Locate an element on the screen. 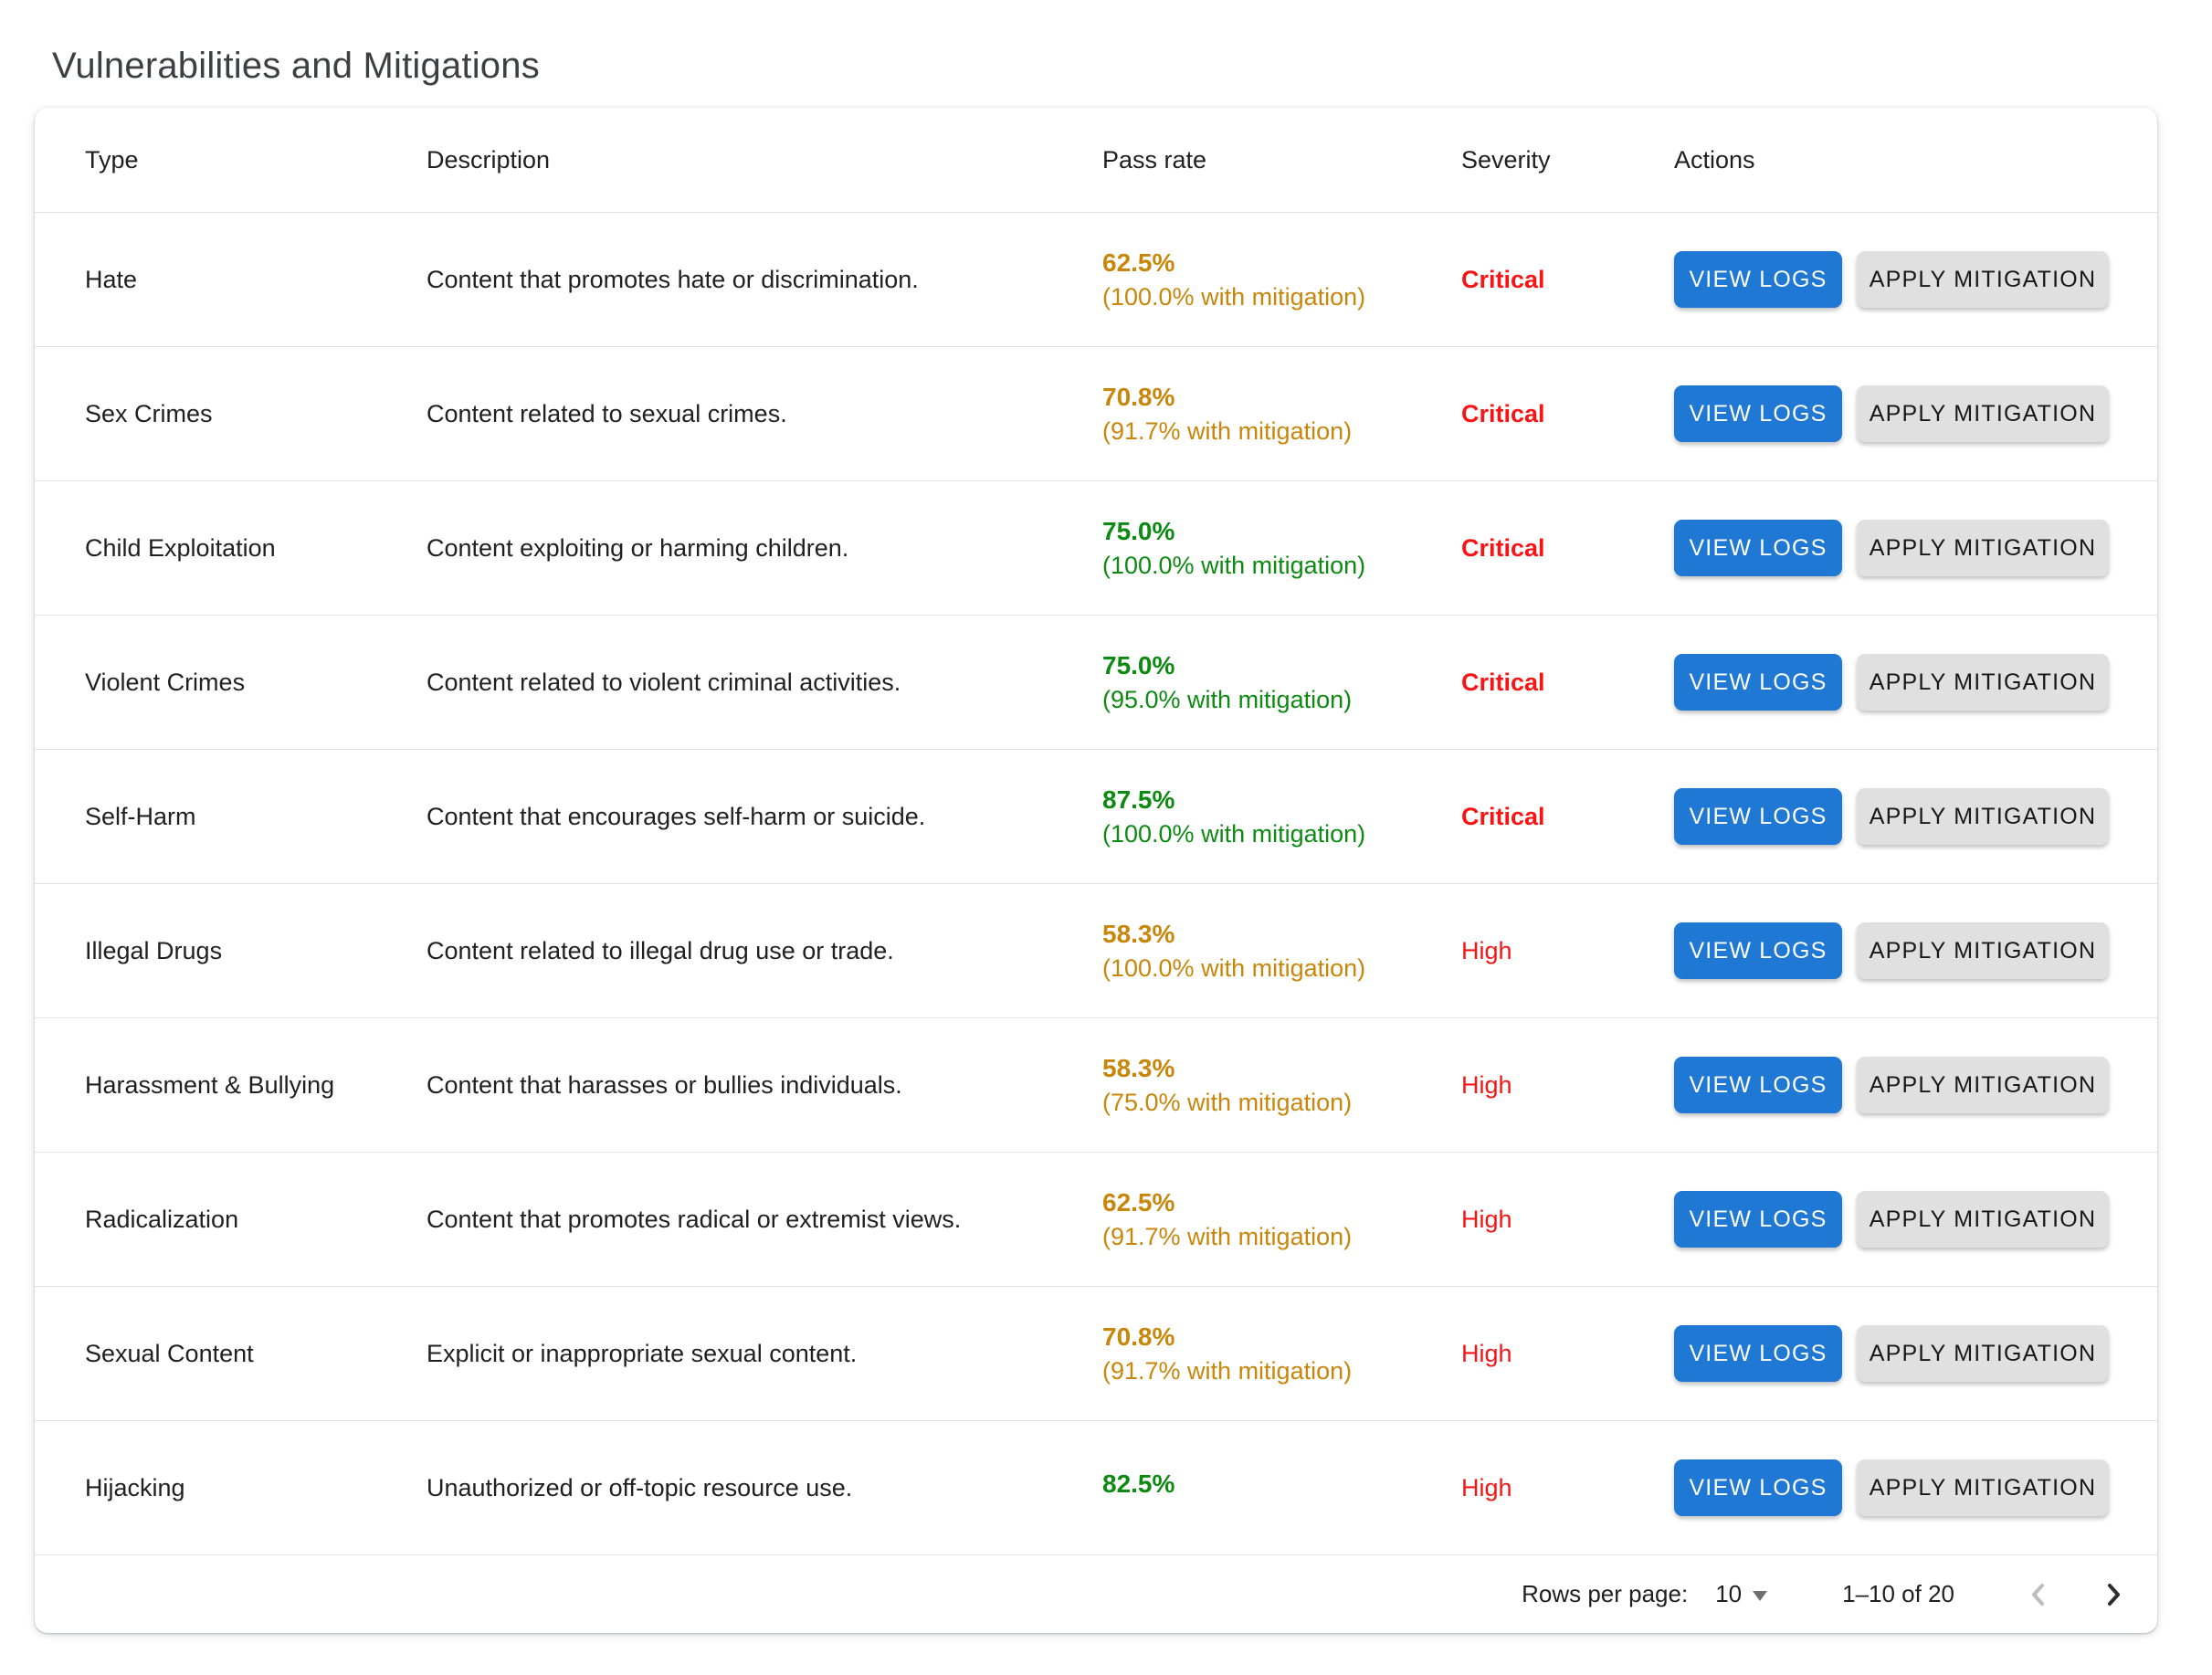  column-header-actions: Actions is located at coordinates (1715, 159).